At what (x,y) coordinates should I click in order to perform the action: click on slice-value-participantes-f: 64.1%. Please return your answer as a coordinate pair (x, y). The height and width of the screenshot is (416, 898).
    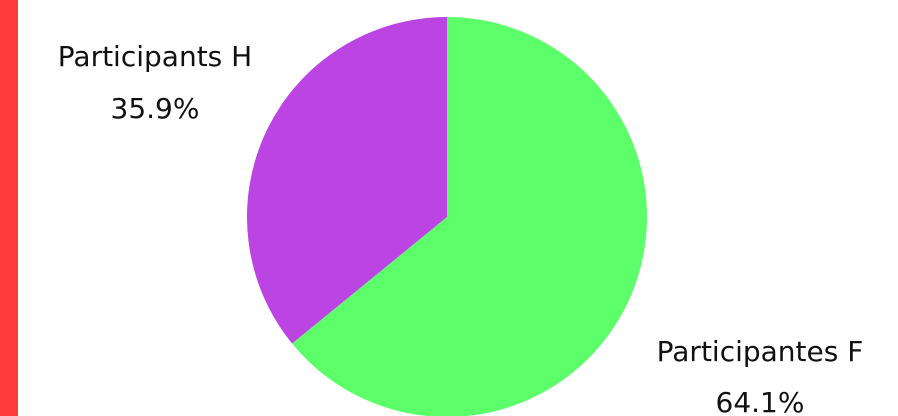
    Looking at the image, I should click on (760, 401).